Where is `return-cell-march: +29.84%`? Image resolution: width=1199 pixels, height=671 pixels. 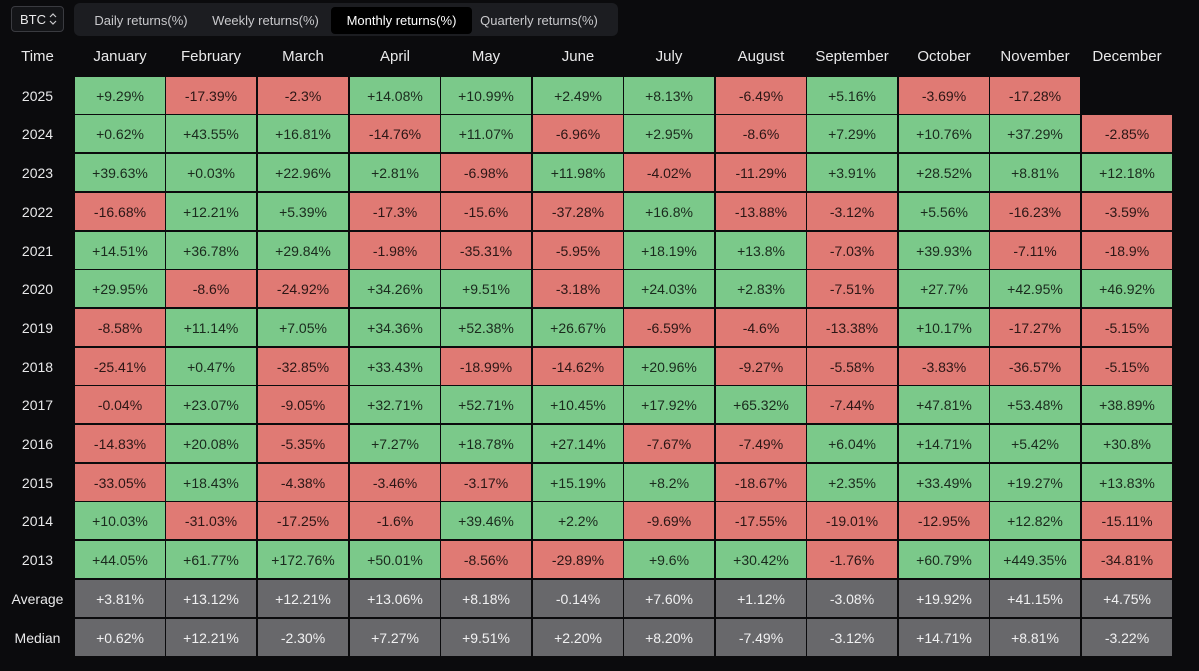 return-cell-march: +29.84% is located at coordinates (303, 250).